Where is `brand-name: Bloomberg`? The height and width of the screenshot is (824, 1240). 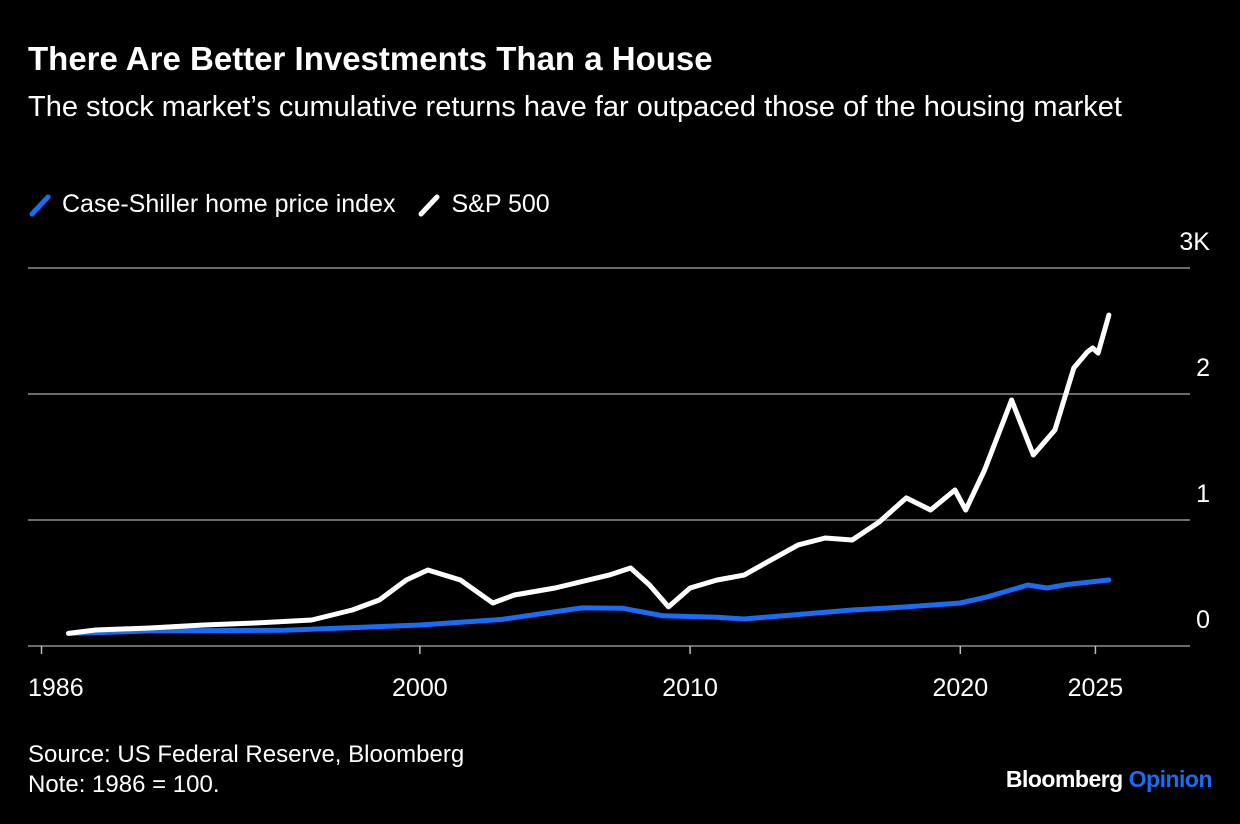
brand-name: Bloomberg is located at coordinates (1064, 779).